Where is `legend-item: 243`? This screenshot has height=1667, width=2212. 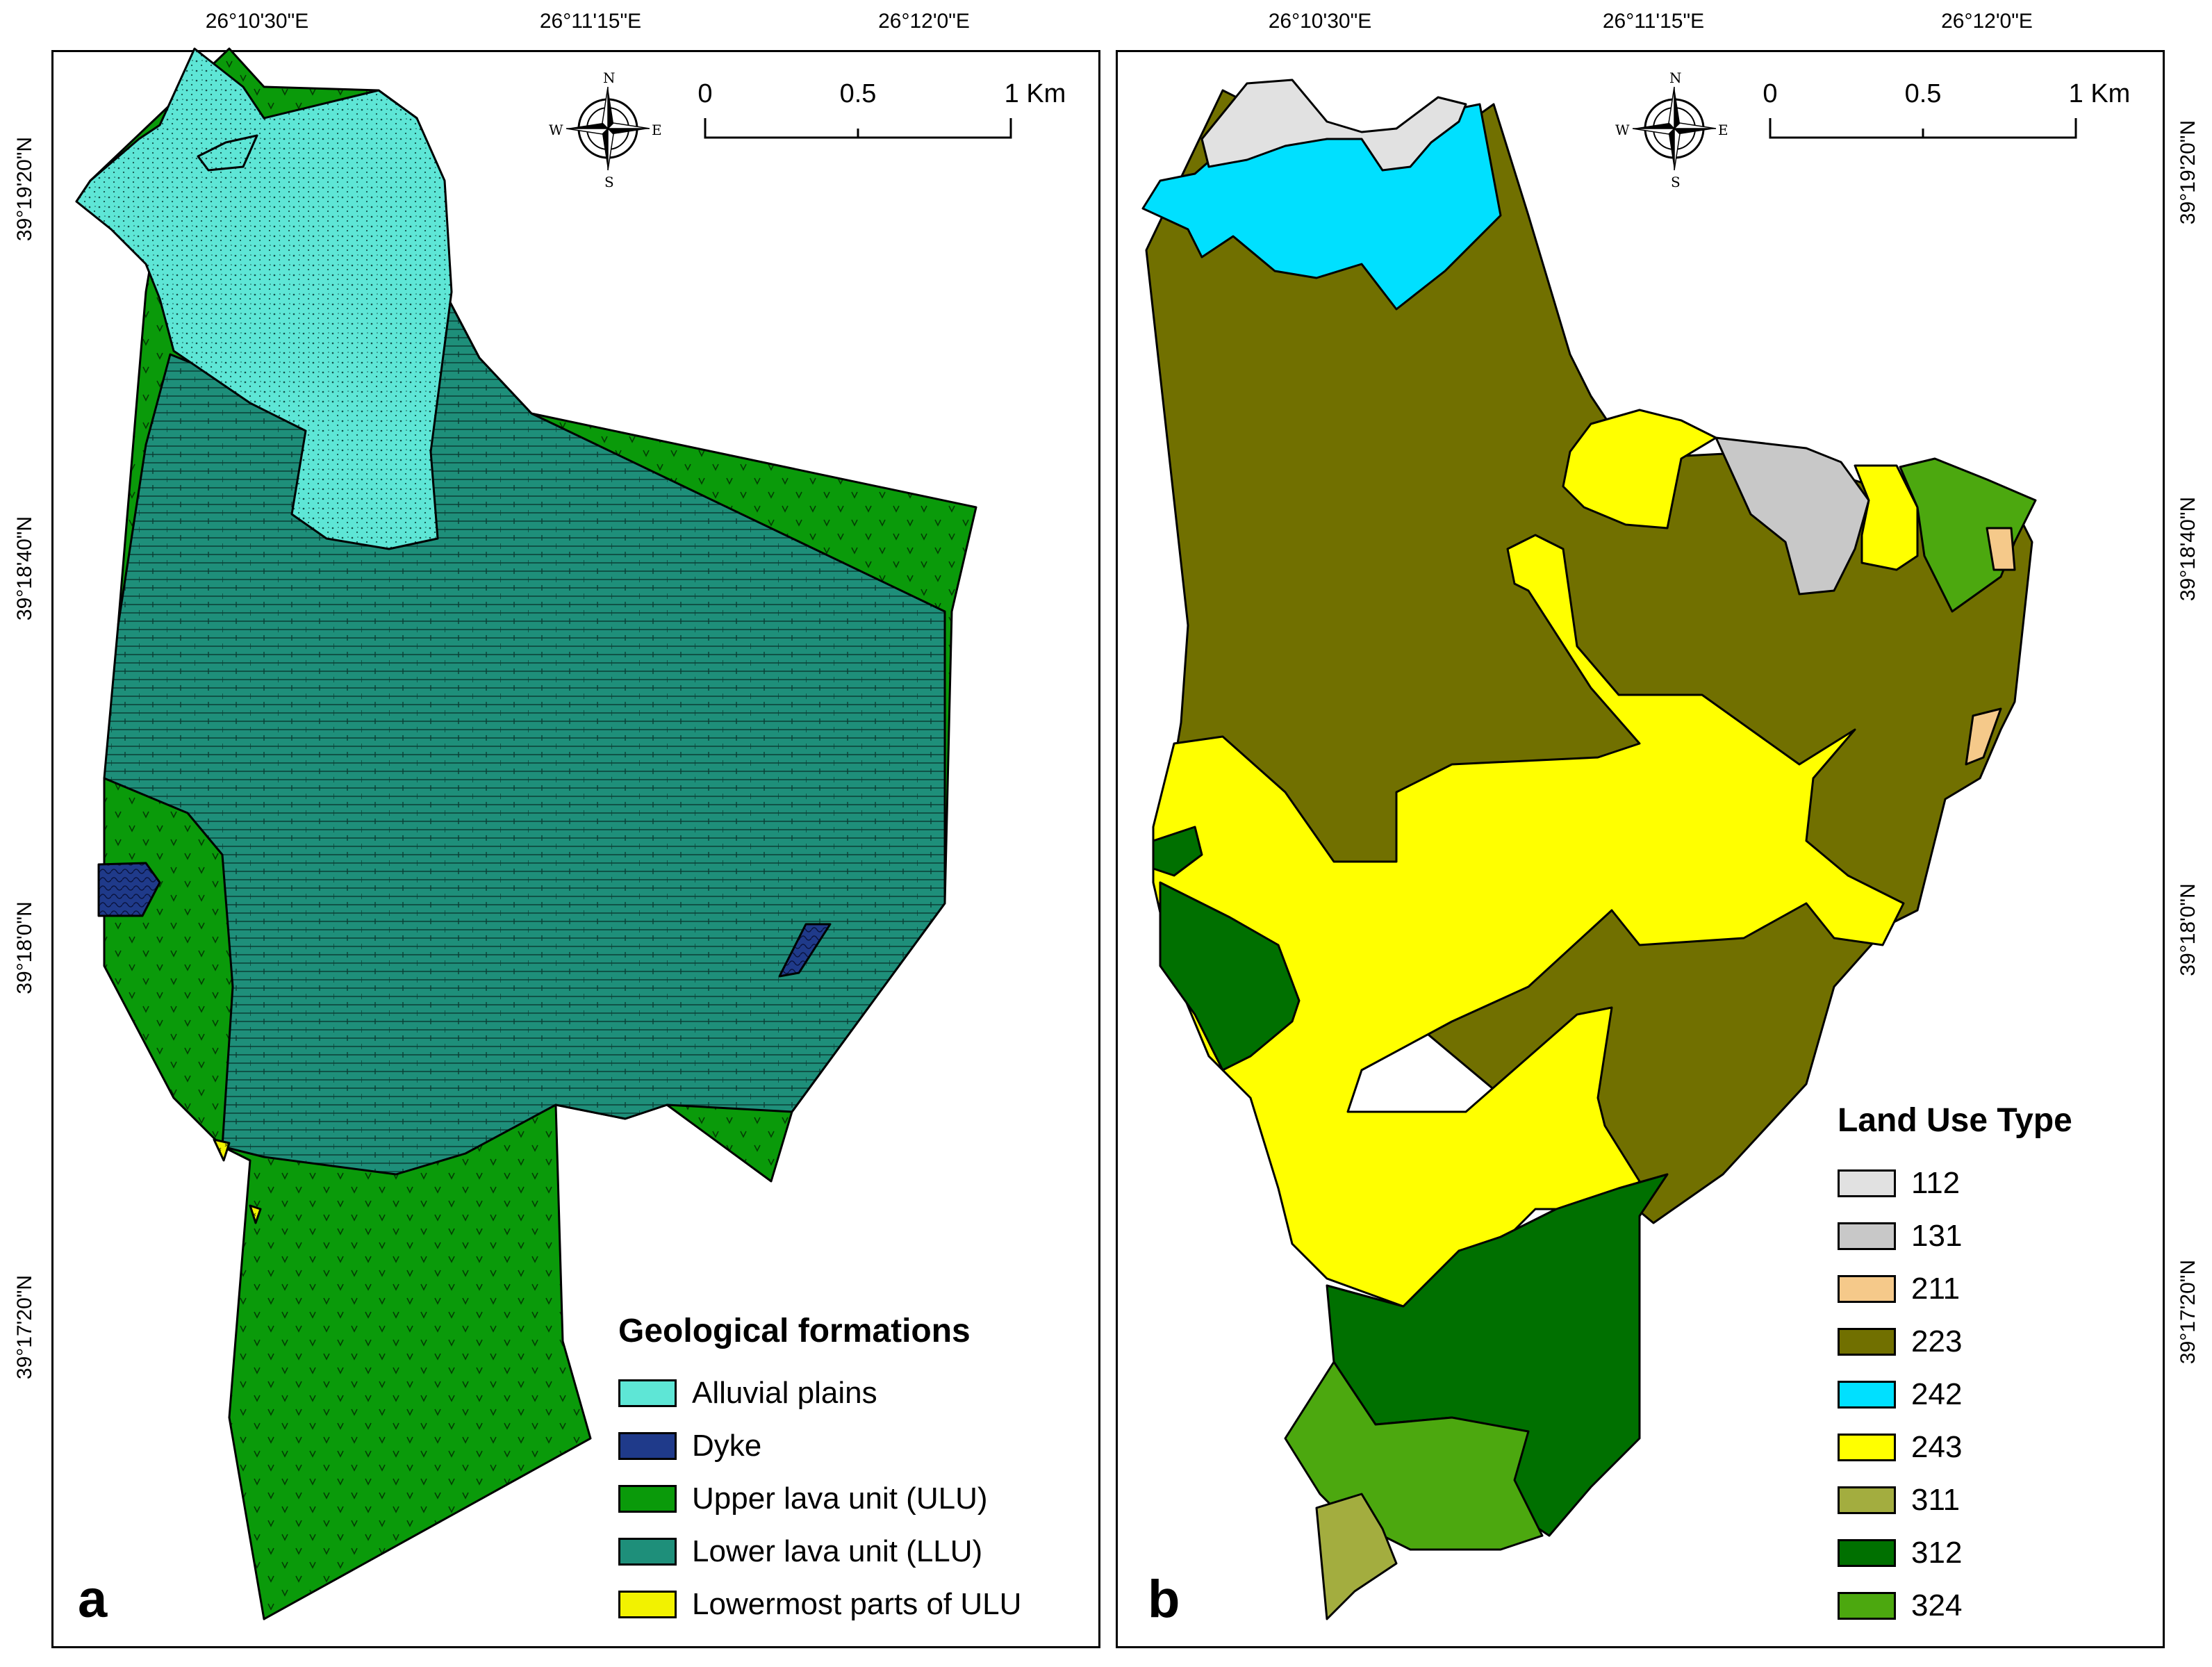
legend-item: 243 is located at coordinates (1900, 1447).